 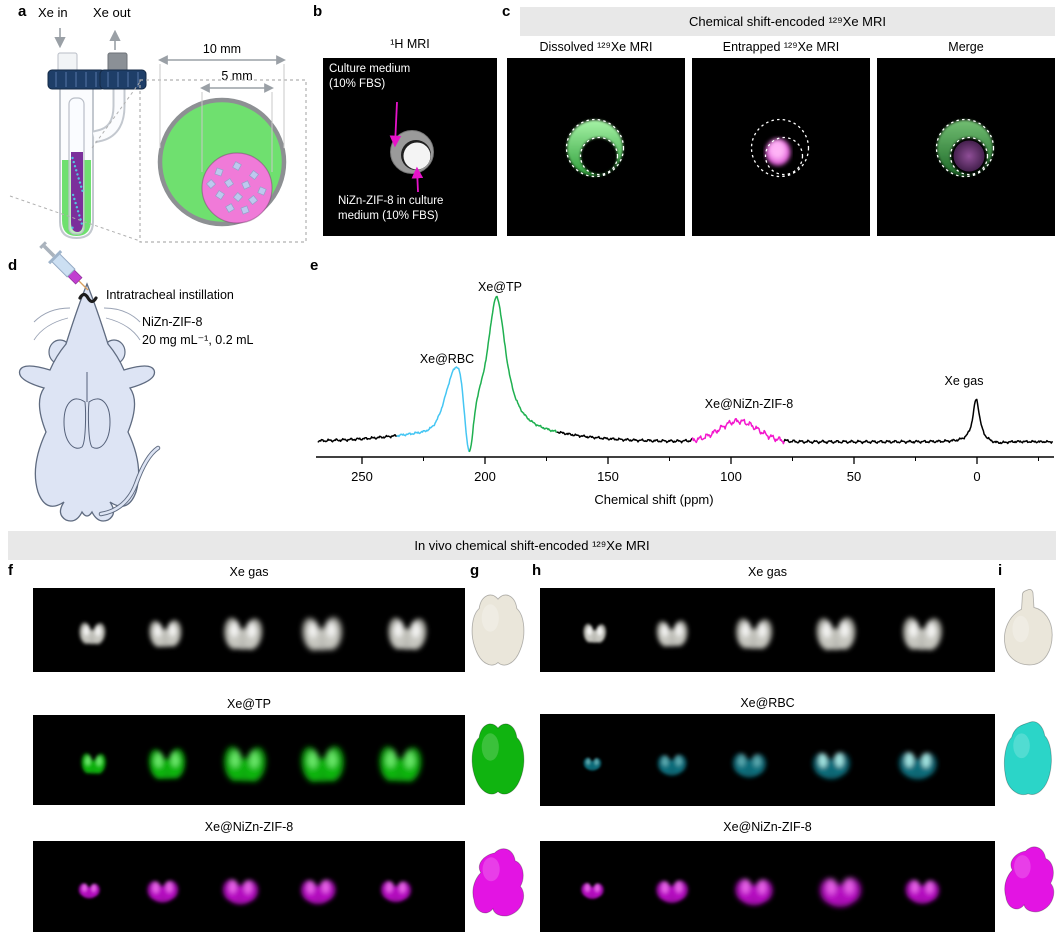 What do you see at coordinates (447, 359) in the screenshot?
I see `peak-label-rbc: Xe@RBC` at bounding box center [447, 359].